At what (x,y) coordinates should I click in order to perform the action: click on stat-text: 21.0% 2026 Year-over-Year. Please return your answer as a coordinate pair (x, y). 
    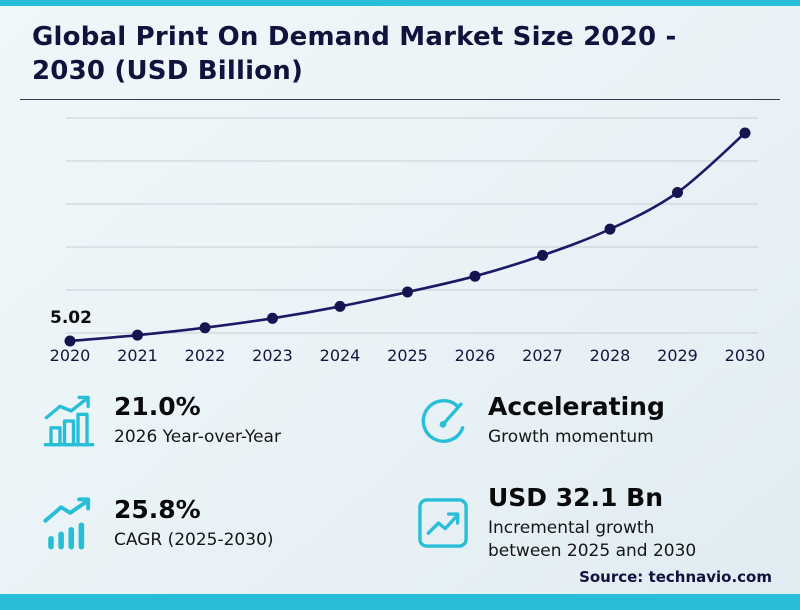
    Looking at the image, I should click on (197, 420).